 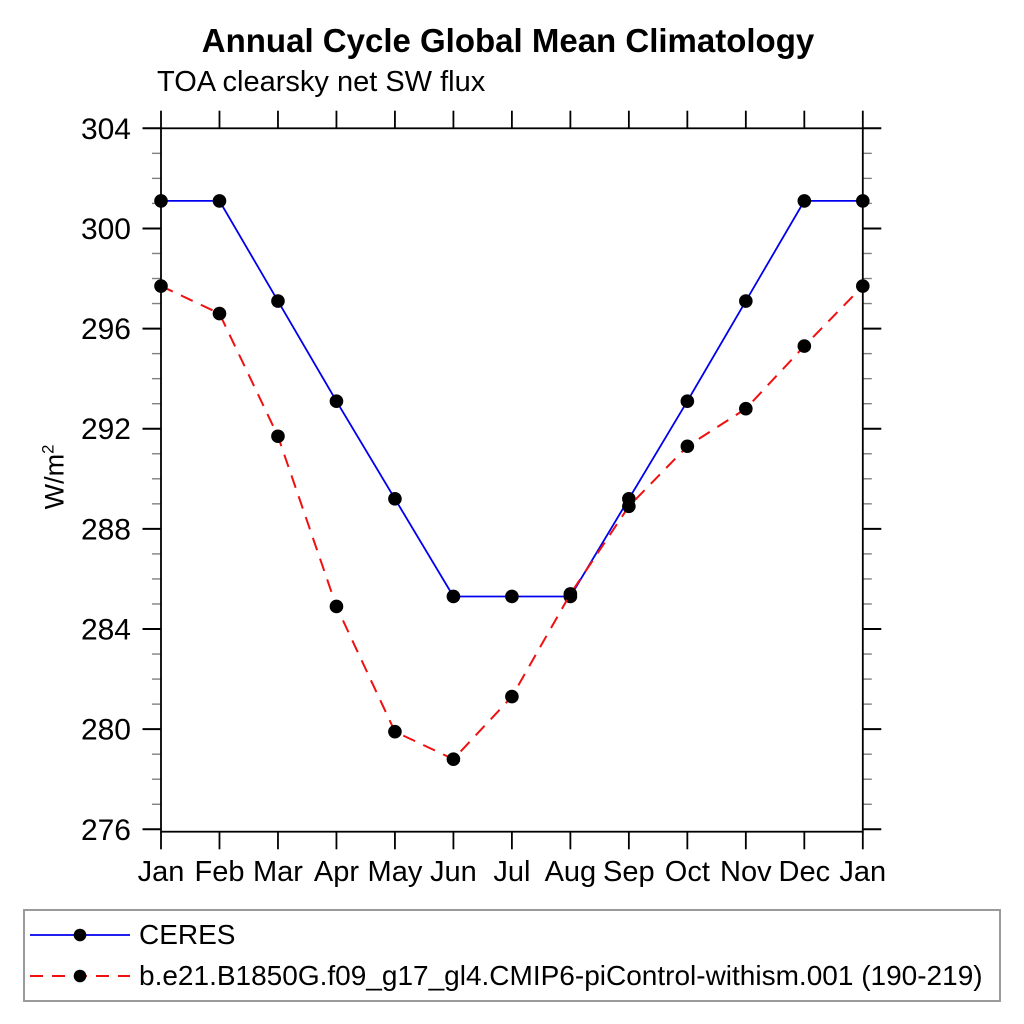 I want to click on x-tick-label: Nov, so click(x=746, y=872).